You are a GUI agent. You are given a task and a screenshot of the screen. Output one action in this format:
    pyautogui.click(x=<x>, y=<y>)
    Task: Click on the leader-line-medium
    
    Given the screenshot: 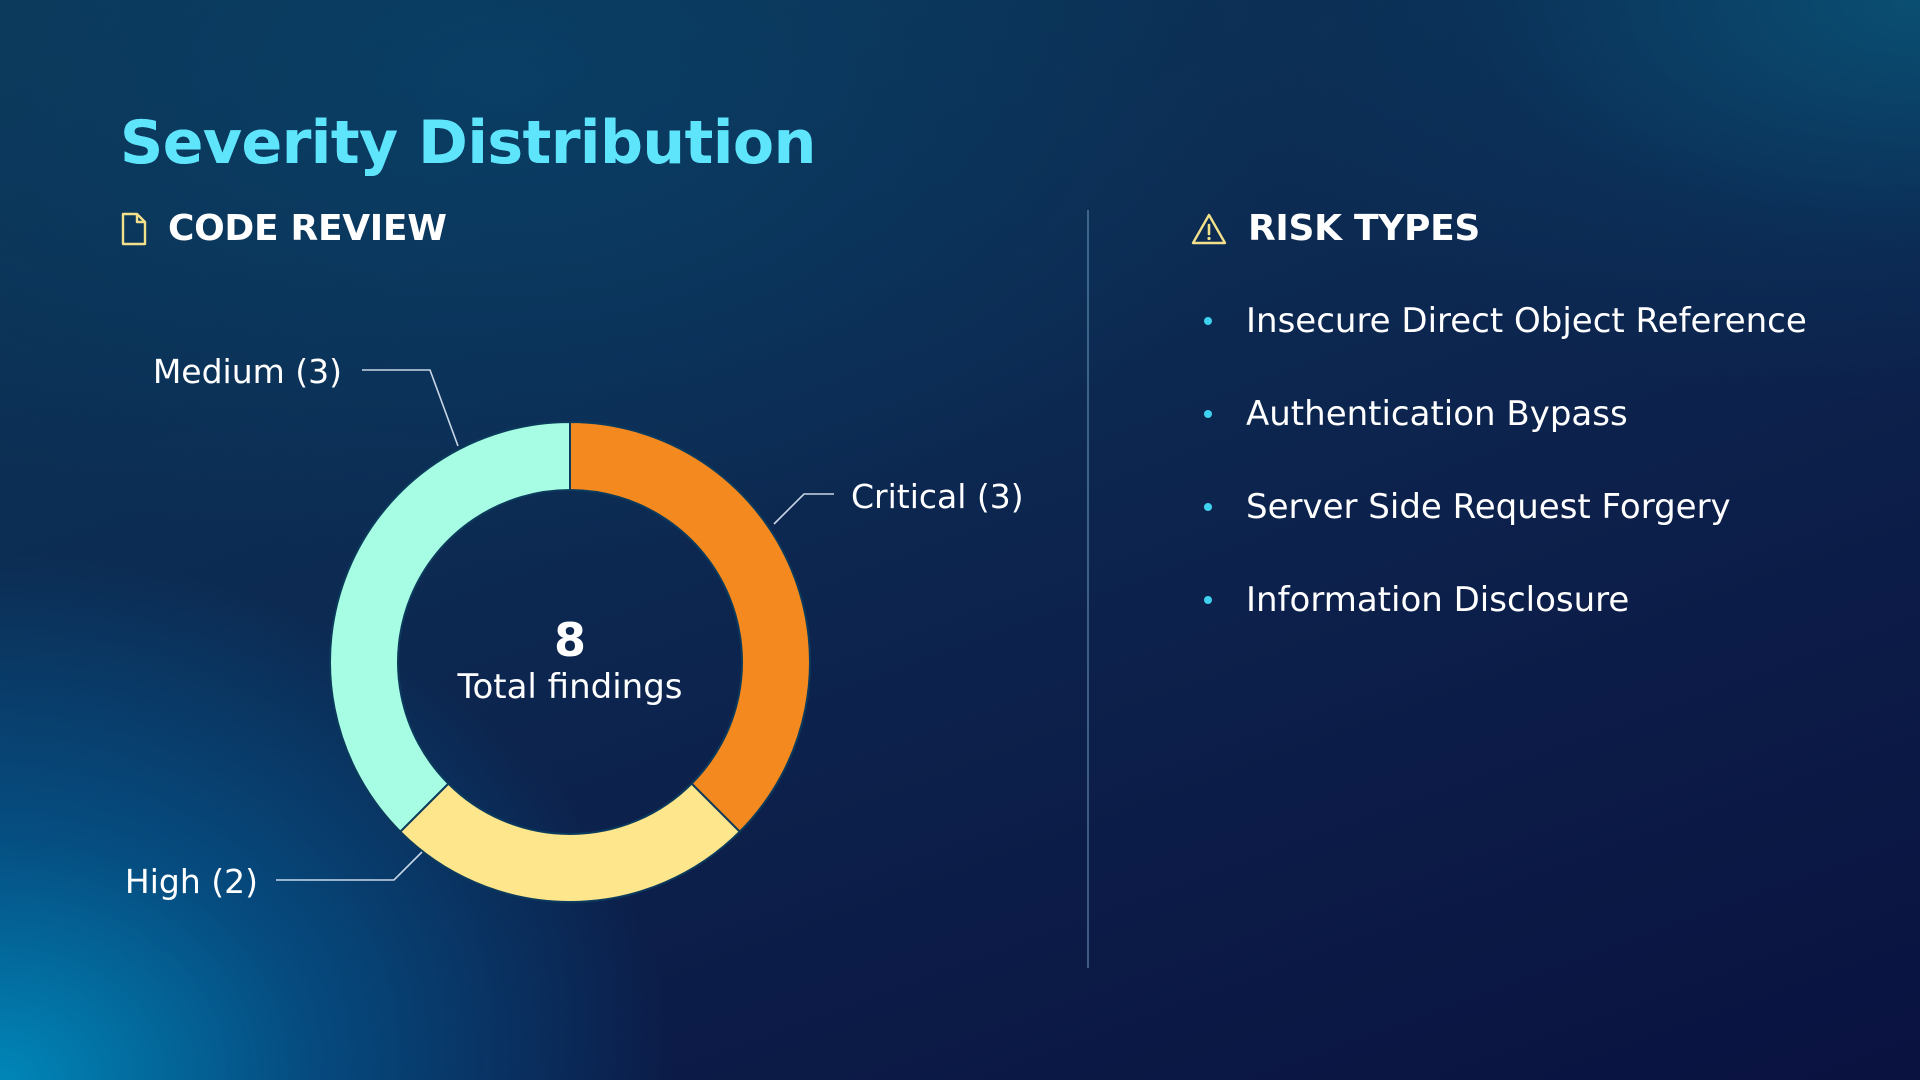 What is the action you would take?
    pyautogui.click(x=410, y=408)
    